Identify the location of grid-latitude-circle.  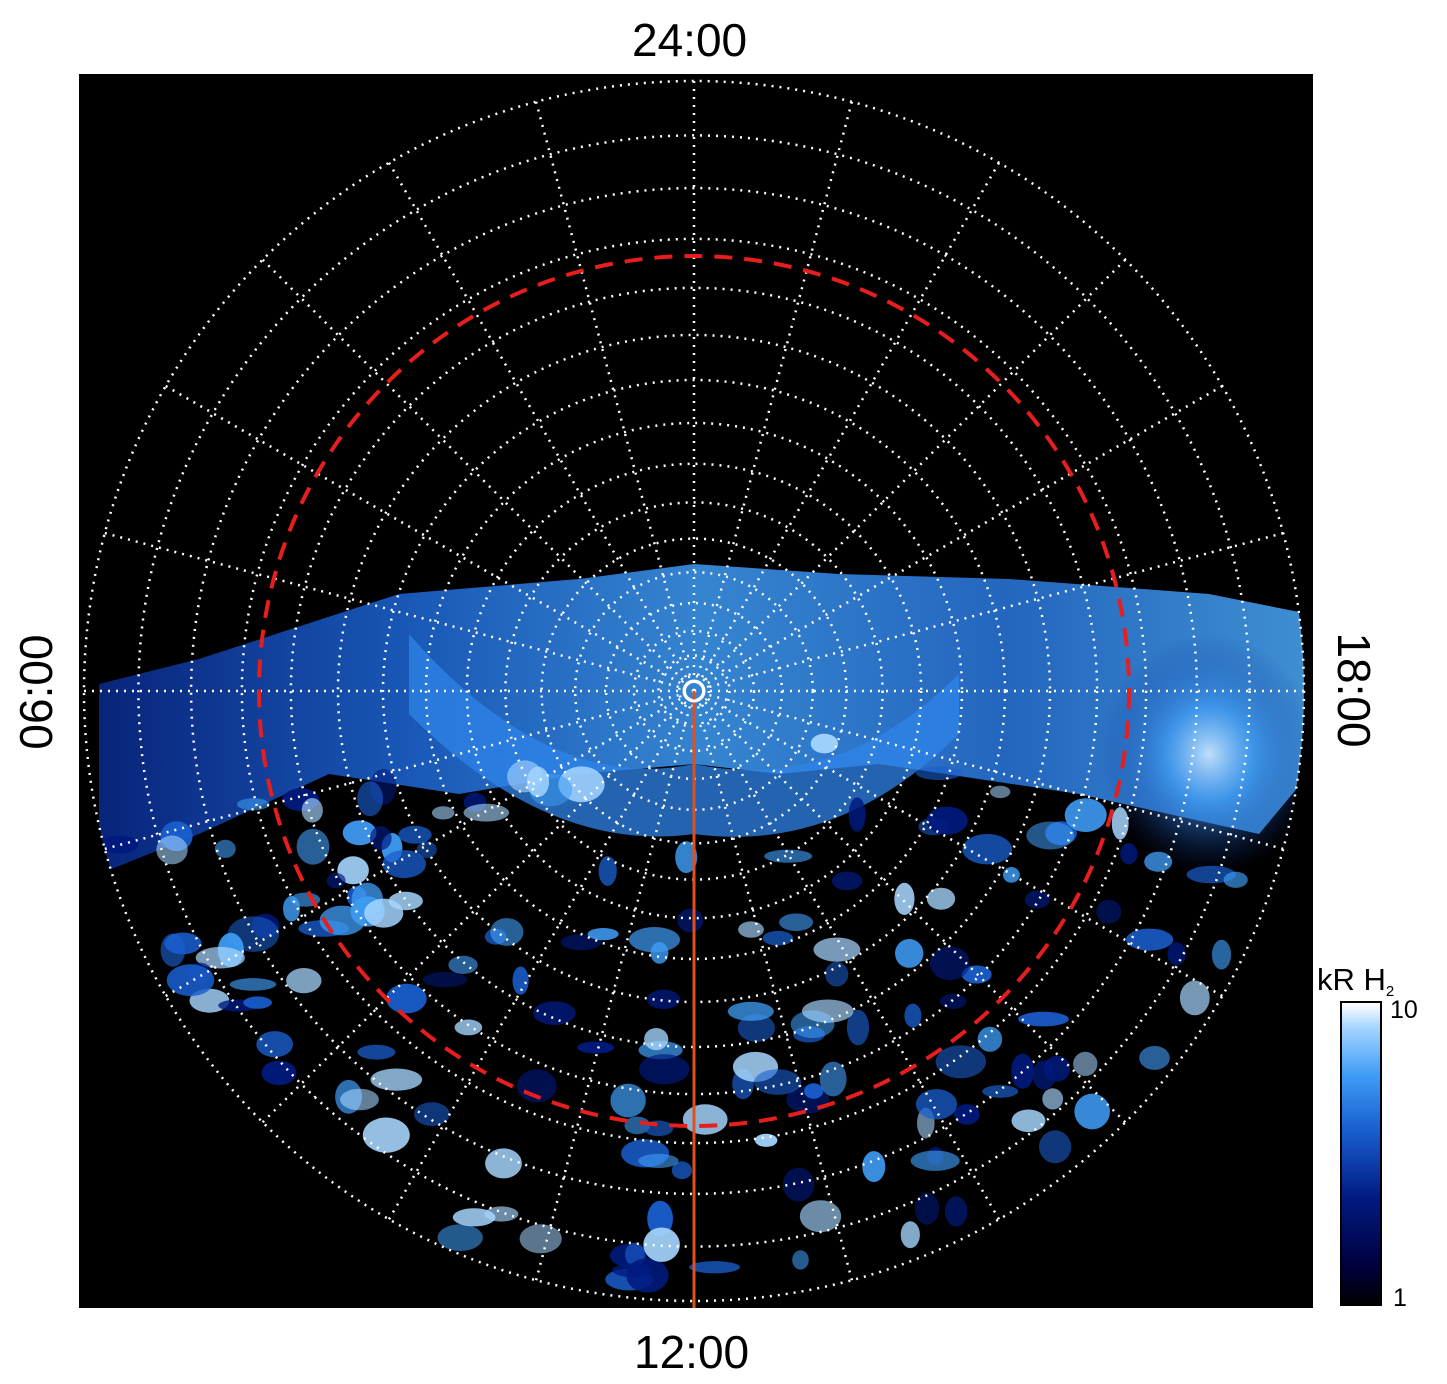
(694, 691).